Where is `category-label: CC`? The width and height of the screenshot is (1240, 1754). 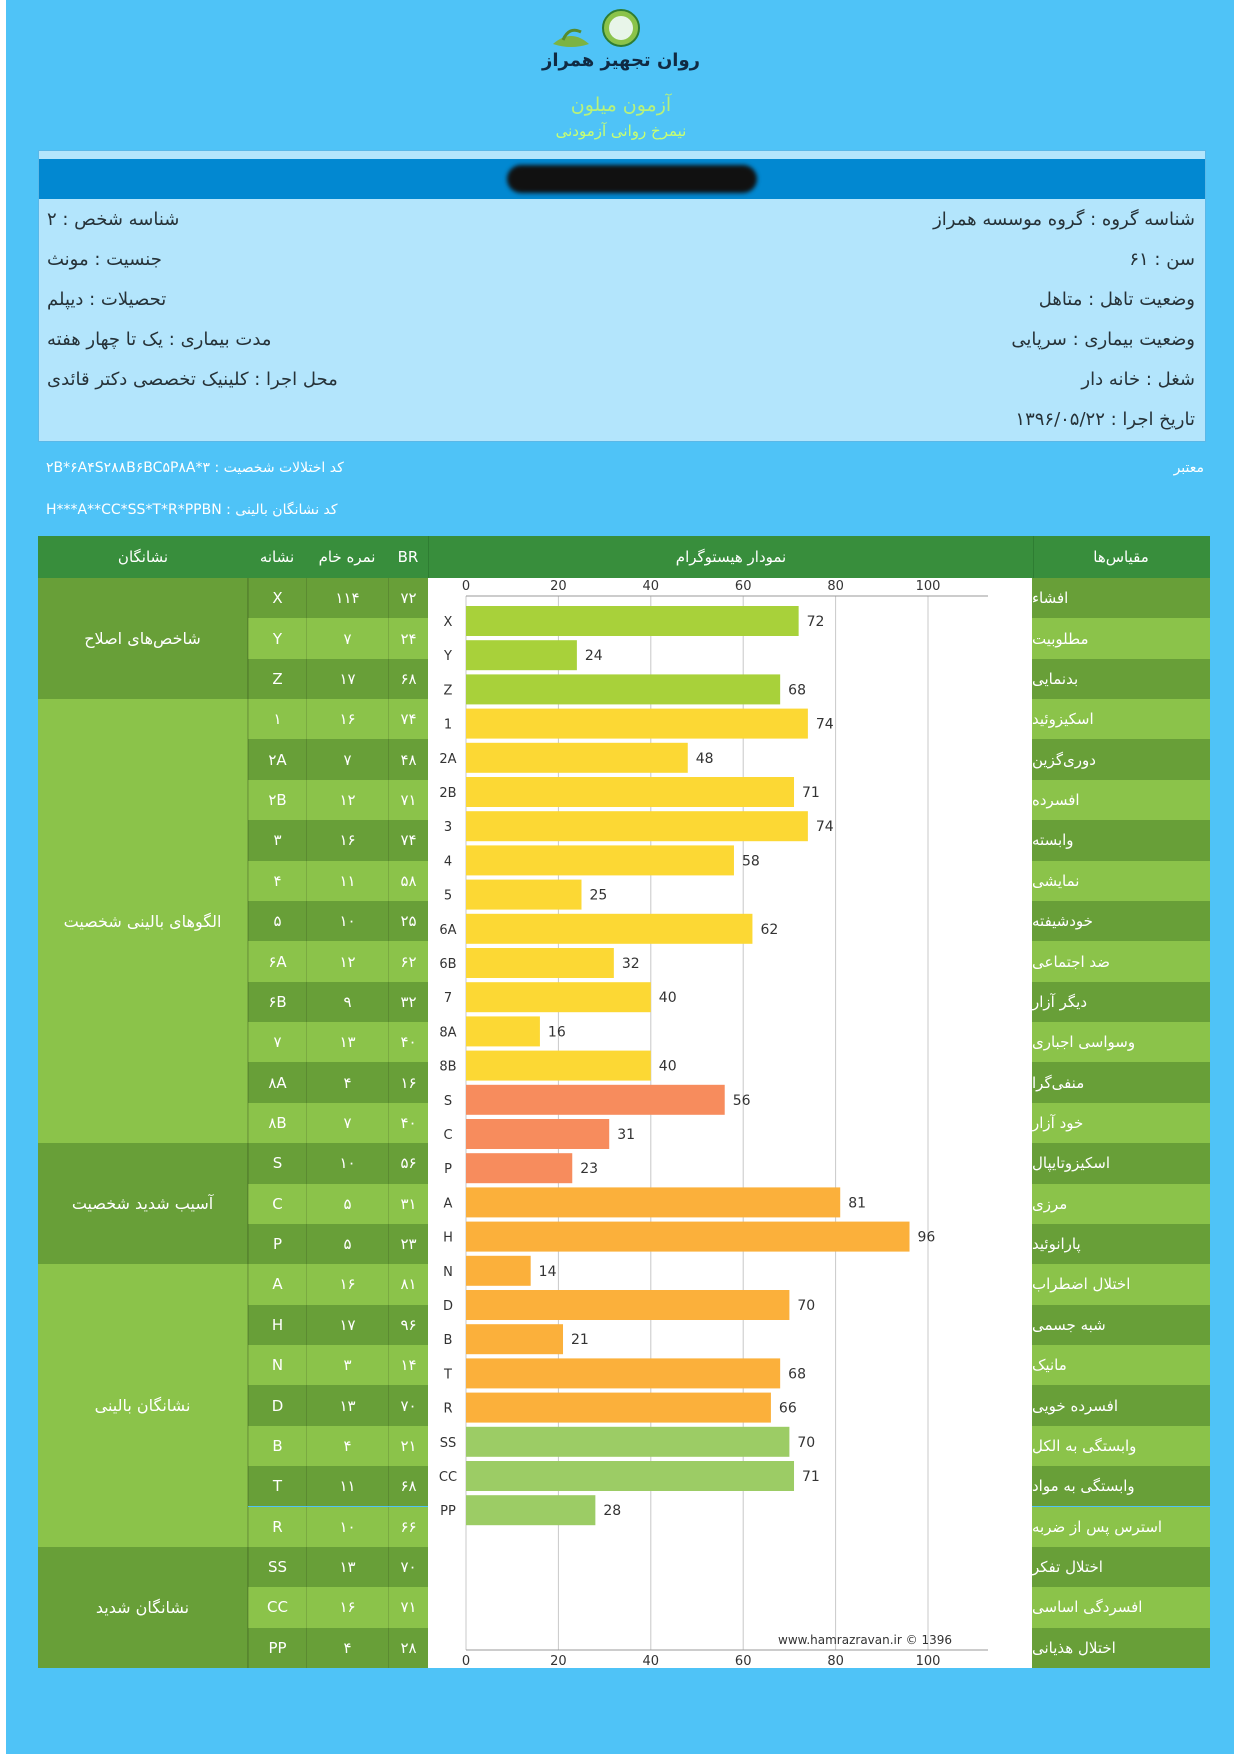
category-label: CC is located at coordinates (448, 1477).